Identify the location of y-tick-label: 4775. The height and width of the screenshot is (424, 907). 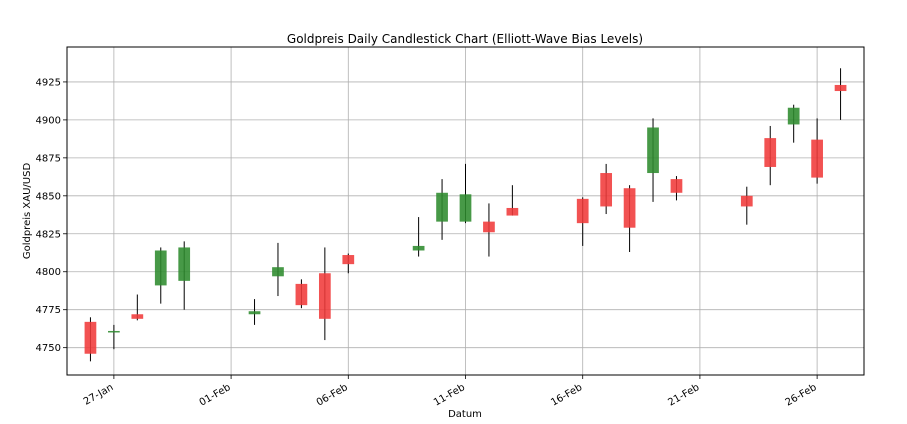
(48, 310).